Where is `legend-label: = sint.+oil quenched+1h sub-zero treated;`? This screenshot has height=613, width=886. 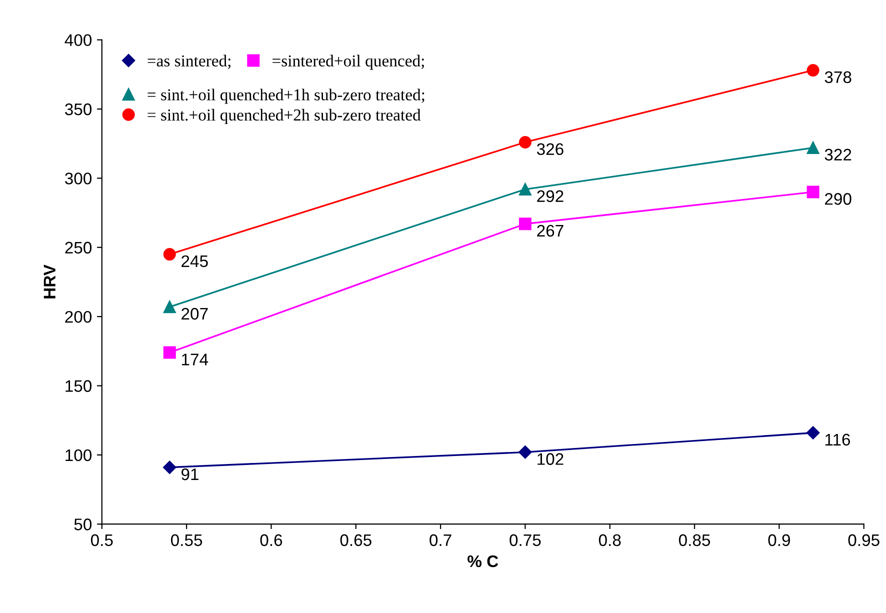 legend-label: = sint.+oil quenched+1h sub-zero treated; is located at coordinates (286, 96).